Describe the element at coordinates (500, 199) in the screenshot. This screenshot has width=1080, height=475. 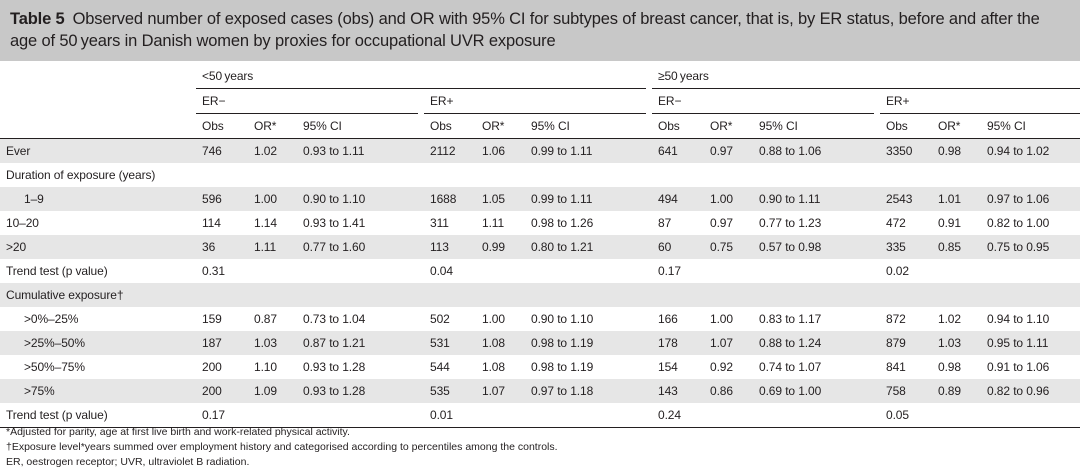
I see `or-cell: 1.05` at that location.